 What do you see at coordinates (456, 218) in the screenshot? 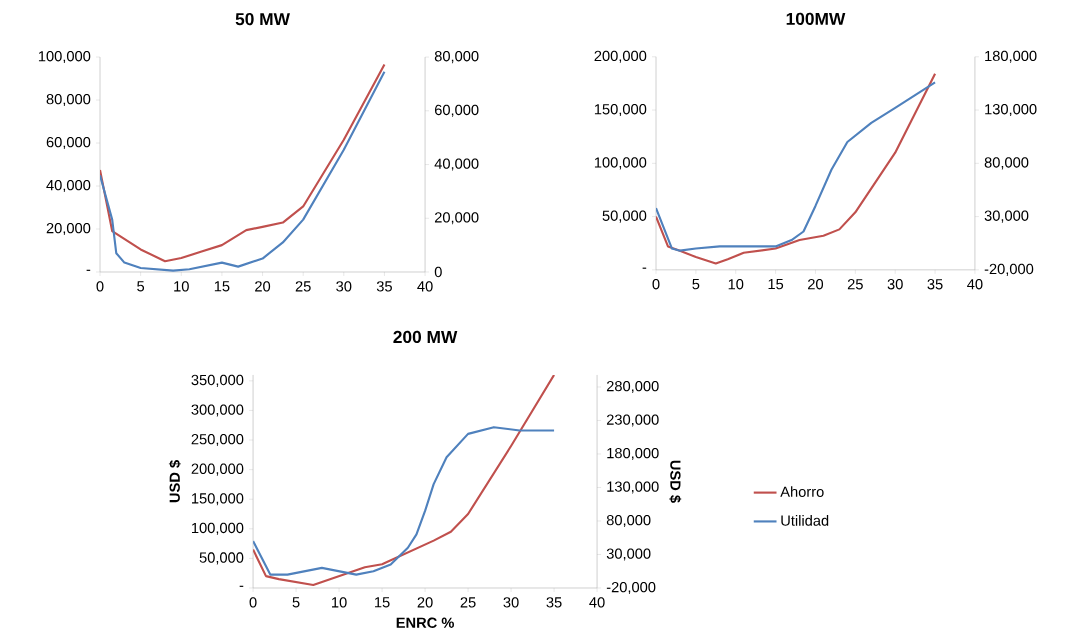
I see `y2-tick-label: 20,000` at bounding box center [456, 218].